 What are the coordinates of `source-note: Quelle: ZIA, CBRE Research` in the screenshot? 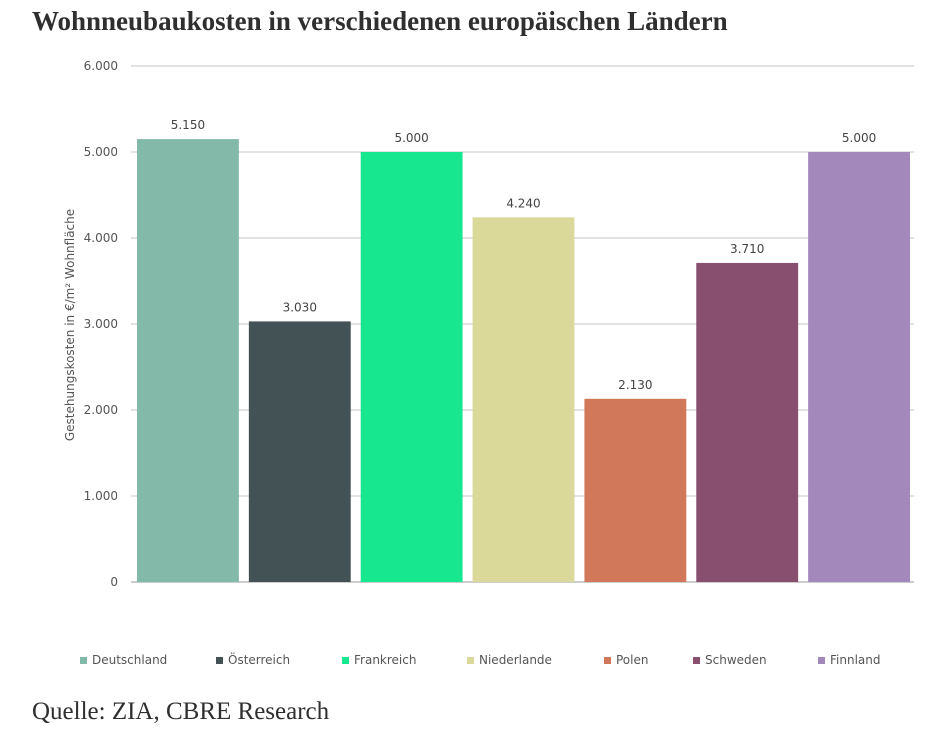 It's located at (181, 711).